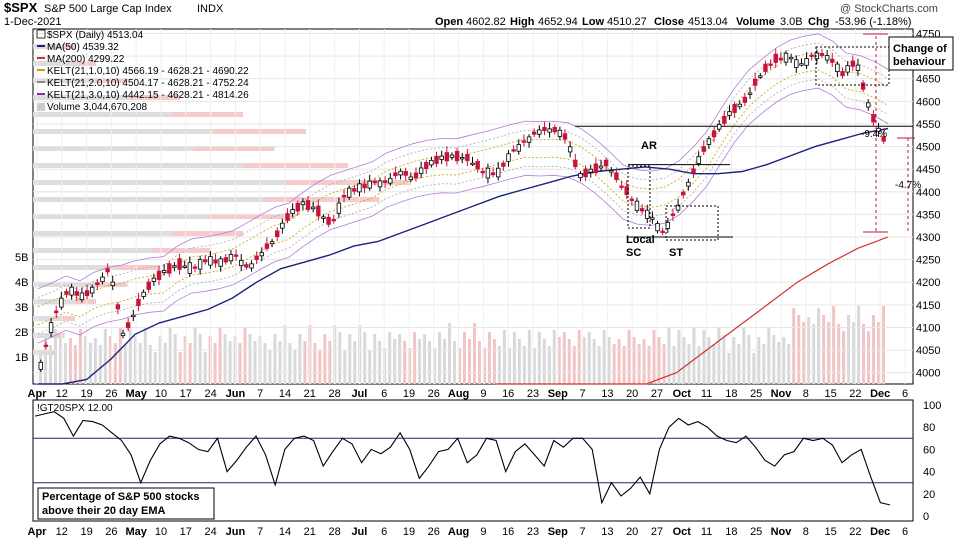  What do you see at coordinates (782, 394) in the screenshot?
I see `x-tick-label: Nov` at bounding box center [782, 394].